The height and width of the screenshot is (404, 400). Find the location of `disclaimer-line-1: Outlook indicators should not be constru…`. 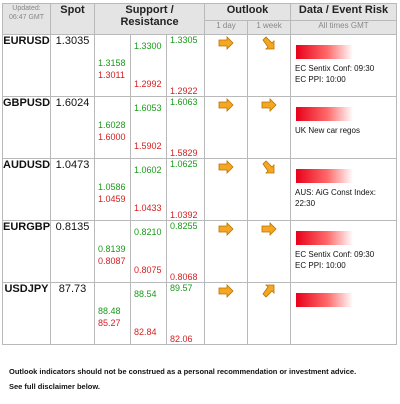

disclaimer-line-1: Outlook indicators should not be constru… is located at coordinates (183, 371).